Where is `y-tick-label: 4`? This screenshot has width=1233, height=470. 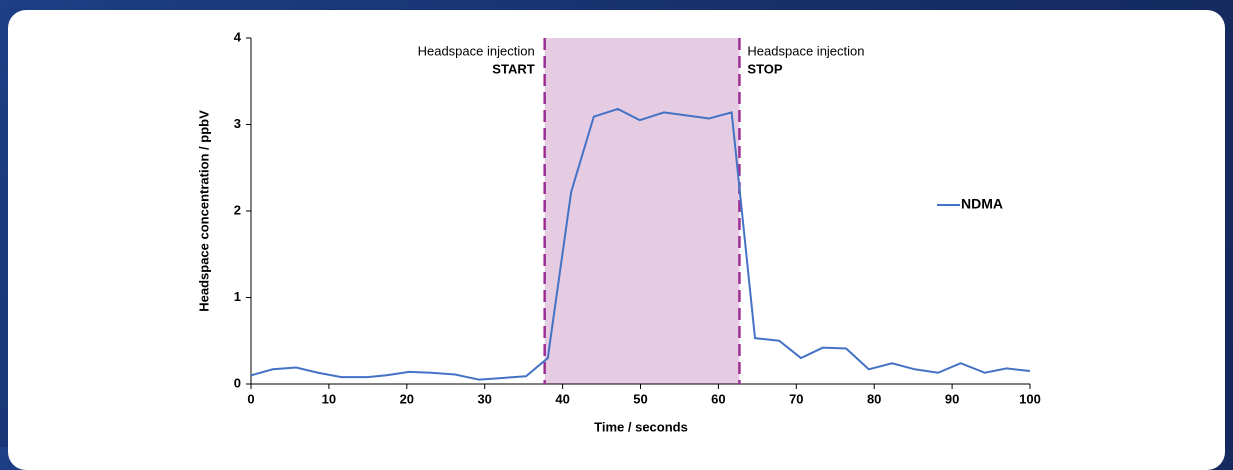
y-tick-label: 4 is located at coordinates (238, 36).